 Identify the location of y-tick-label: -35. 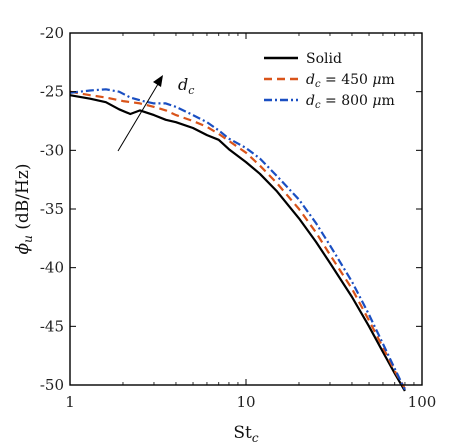
(52, 209).